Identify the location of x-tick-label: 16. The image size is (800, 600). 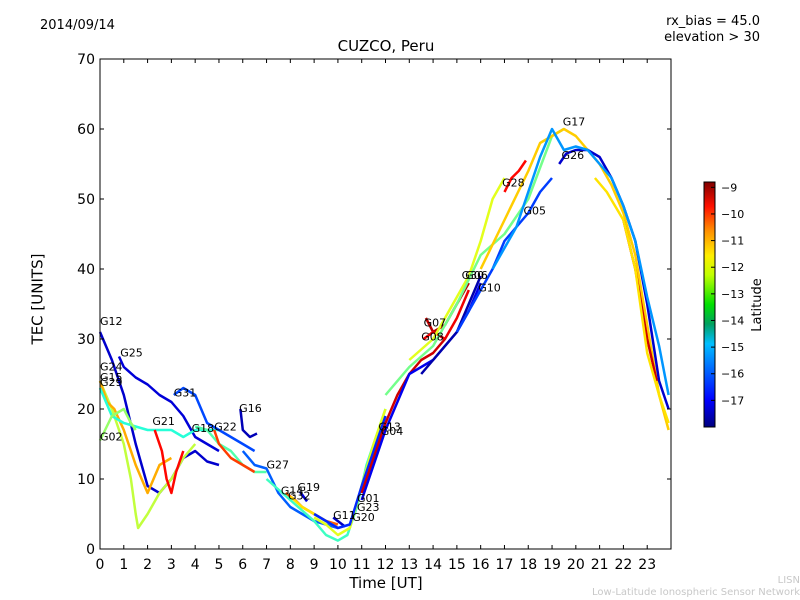
(481, 565).